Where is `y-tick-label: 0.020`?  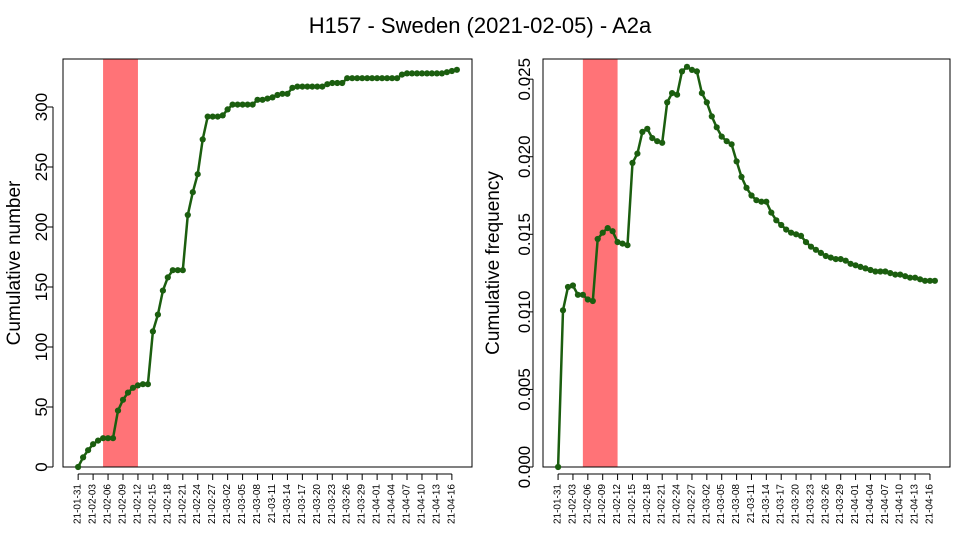 y-tick-label: 0.020 is located at coordinates (524, 156).